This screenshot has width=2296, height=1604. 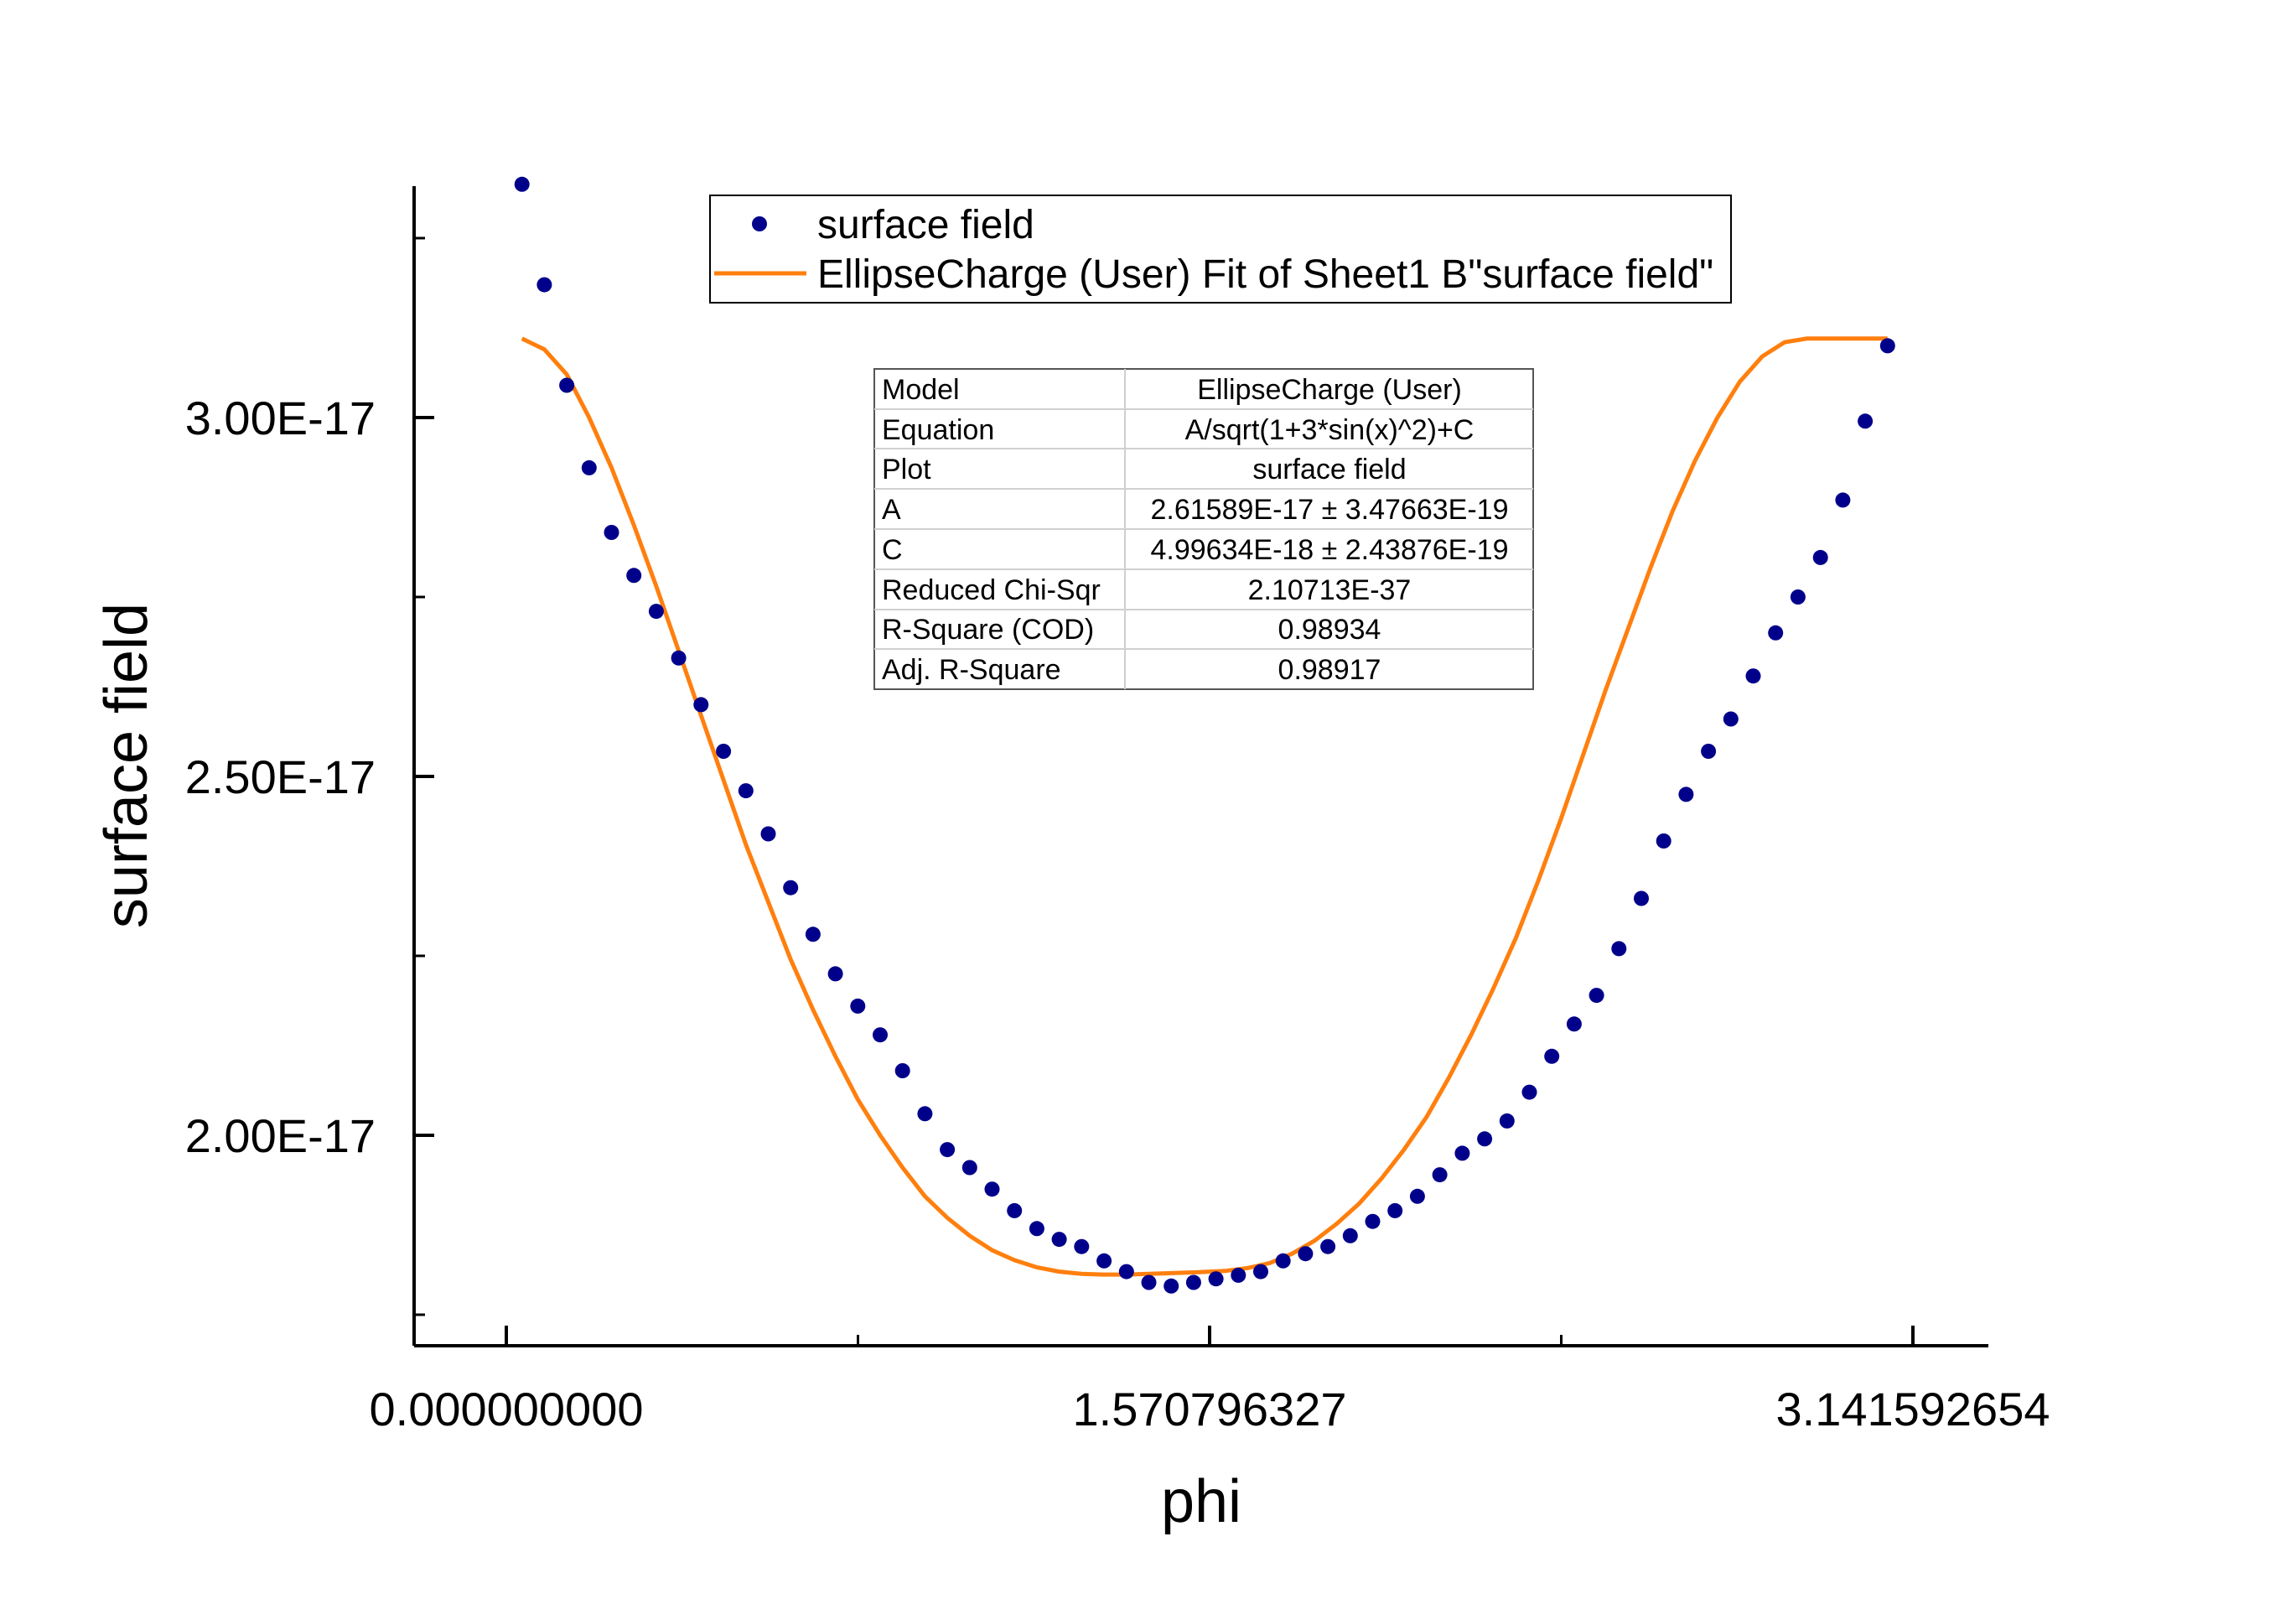 What do you see at coordinates (1329, 469) in the screenshot?
I see `fit-table-value-plot: surface field` at bounding box center [1329, 469].